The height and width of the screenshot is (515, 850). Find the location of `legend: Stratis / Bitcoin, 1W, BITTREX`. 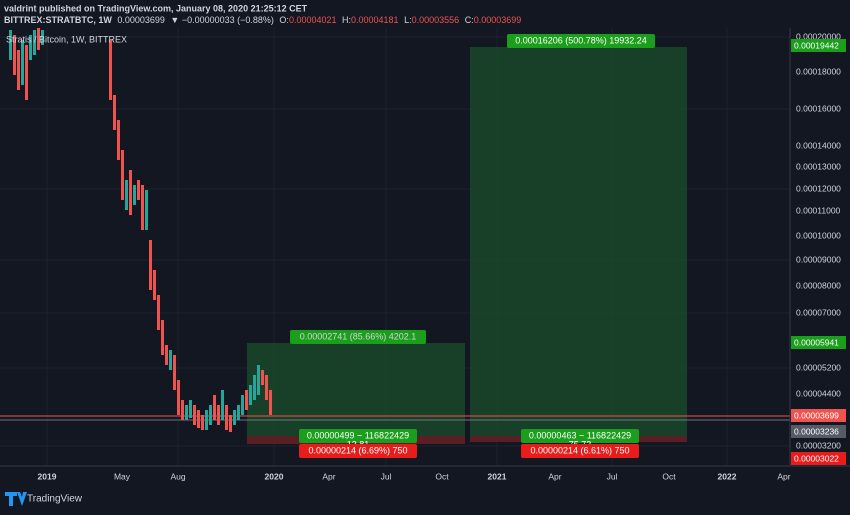

legend: Stratis / Bitcoin, 1W, BITTREX is located at coordinates (66, 39).